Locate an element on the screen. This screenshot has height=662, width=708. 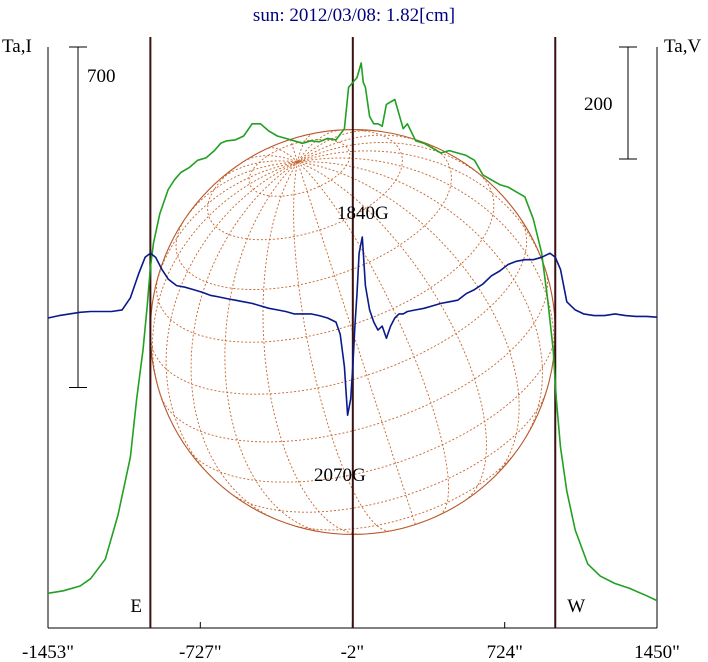
x-tick-label: -1453" is located at coordinates (48, 652).